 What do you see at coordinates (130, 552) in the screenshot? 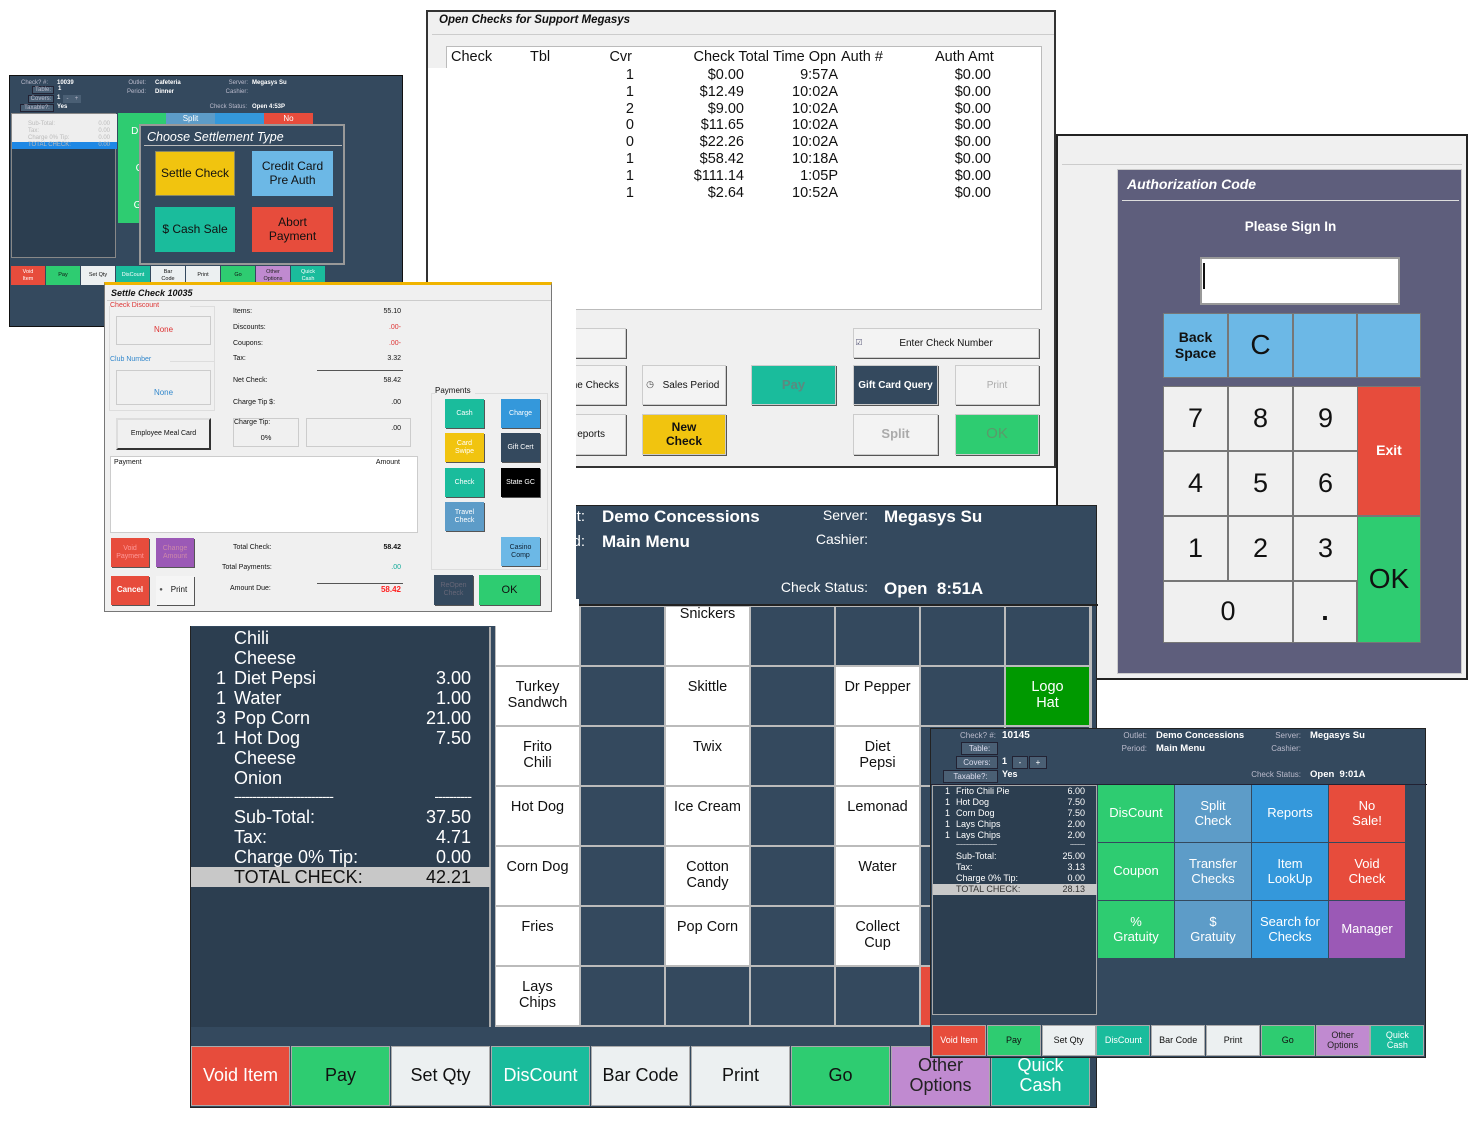
I see `void-payment-button: Void Payment` at bounding box center [130, 552].